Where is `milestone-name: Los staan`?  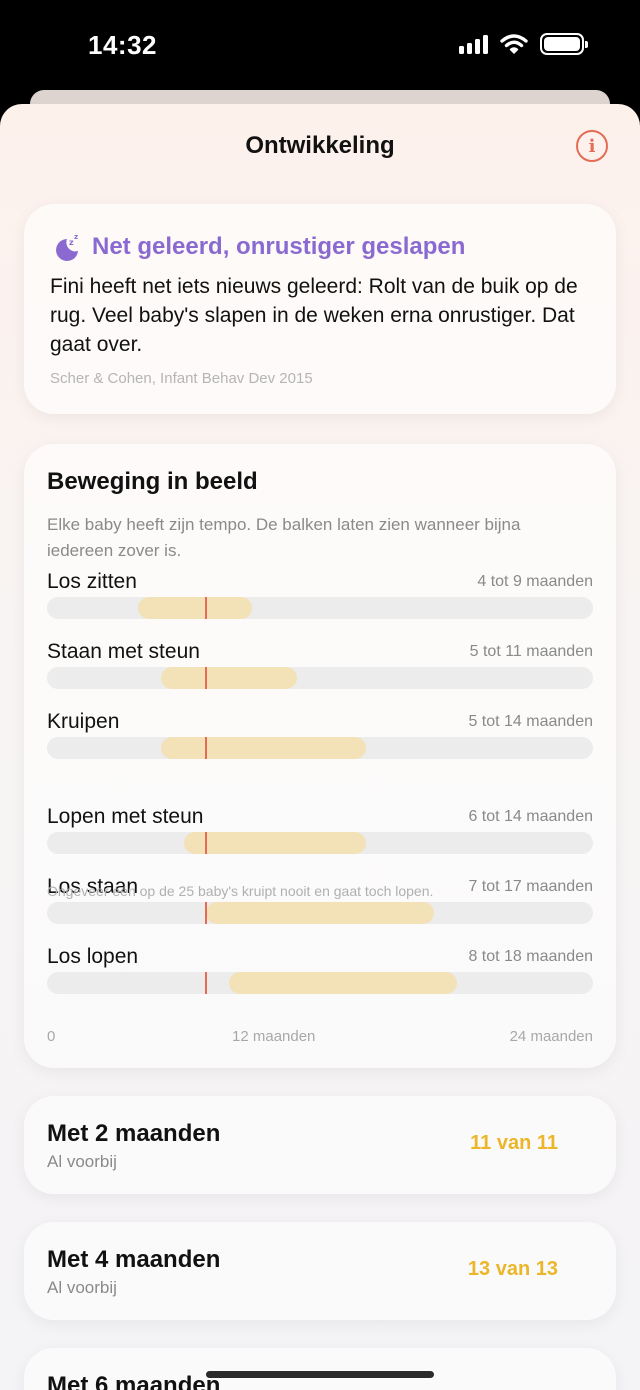
milestone-name: Los staan is located at coordinates (93, 886).